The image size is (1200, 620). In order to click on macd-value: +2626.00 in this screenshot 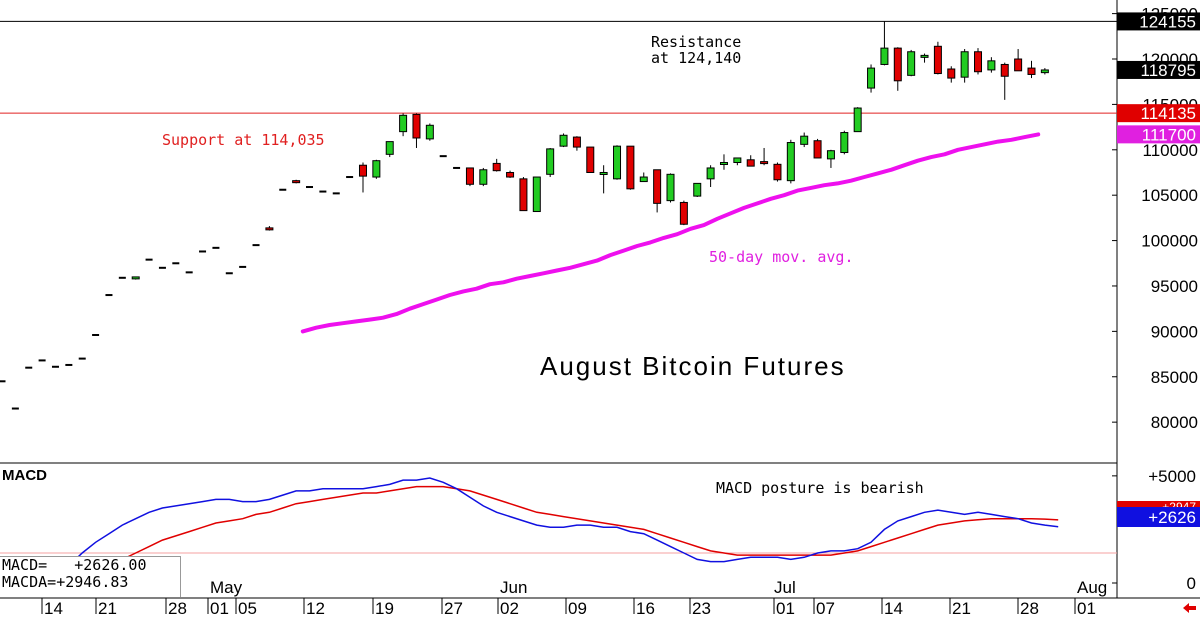, I will do `click(110, 565)`.